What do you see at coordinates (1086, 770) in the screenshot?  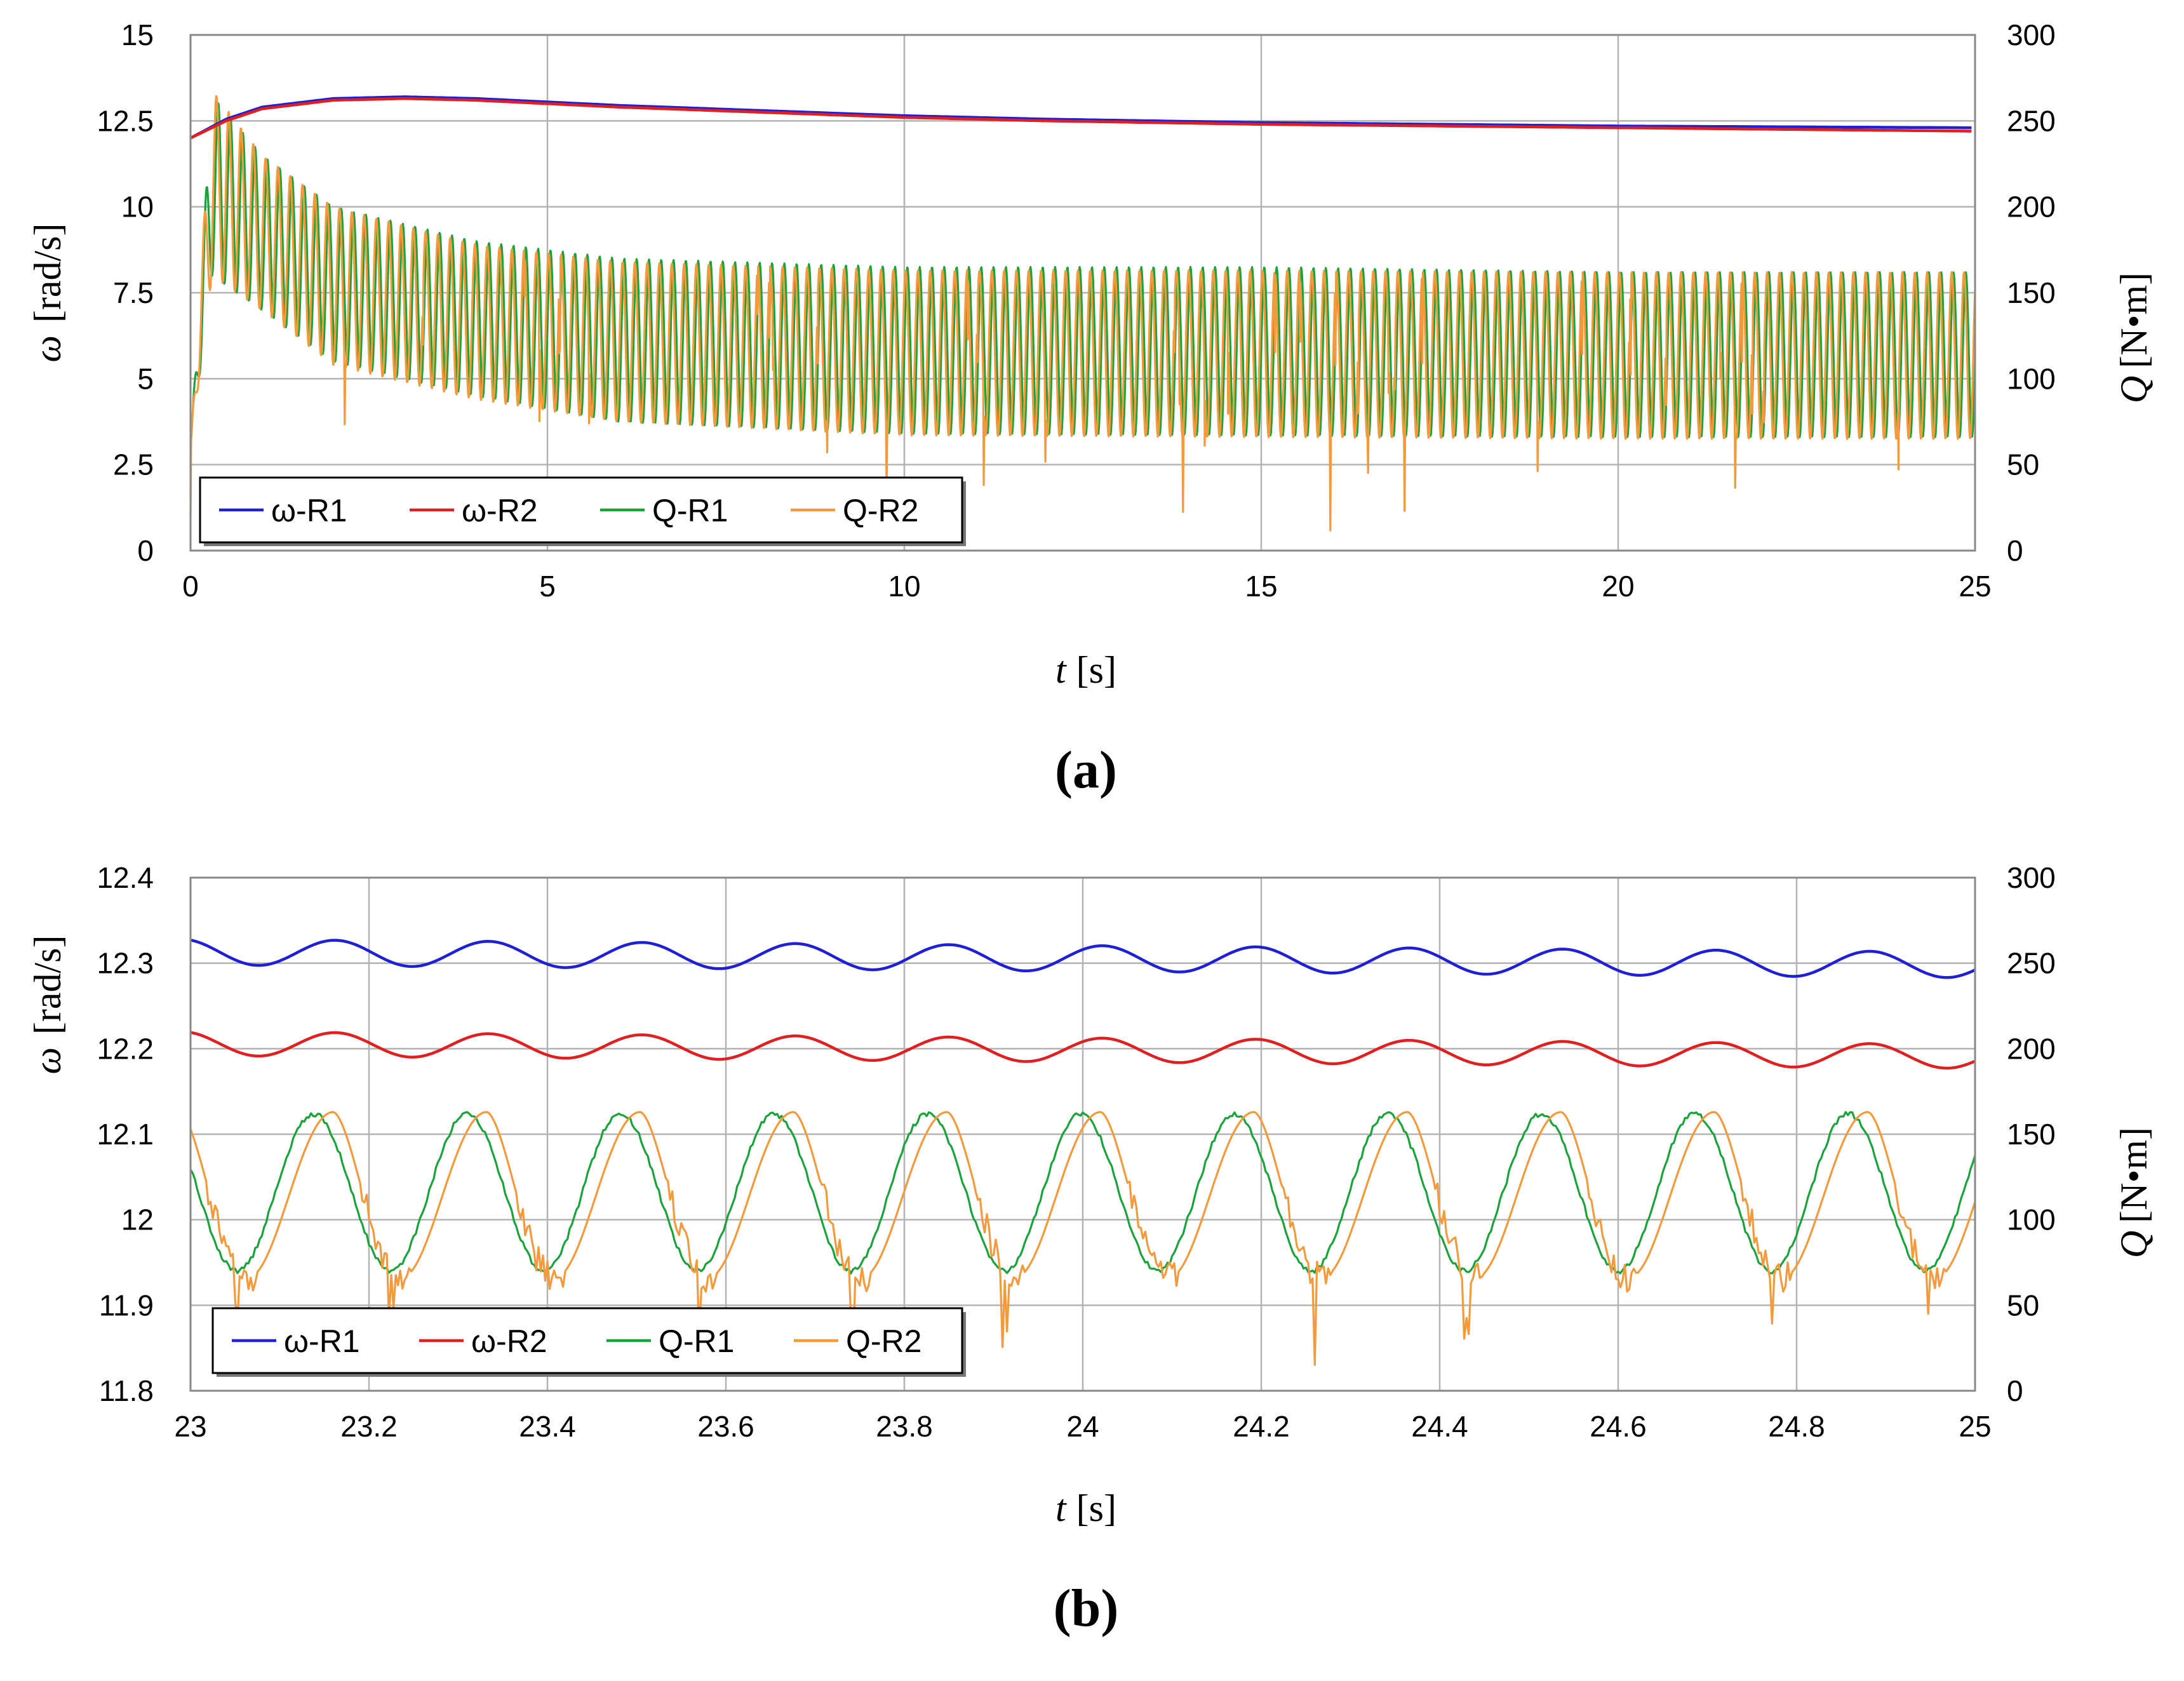 I see `panel-caption-a: (a)` at bounding box center [1086, 770].